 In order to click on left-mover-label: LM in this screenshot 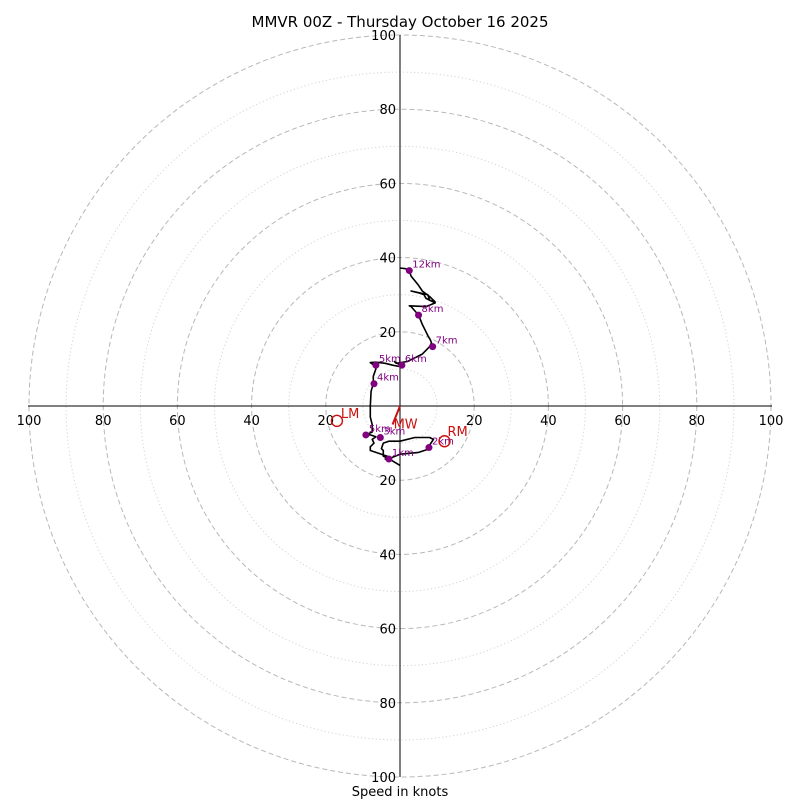, I will do `click(350, 414)`.